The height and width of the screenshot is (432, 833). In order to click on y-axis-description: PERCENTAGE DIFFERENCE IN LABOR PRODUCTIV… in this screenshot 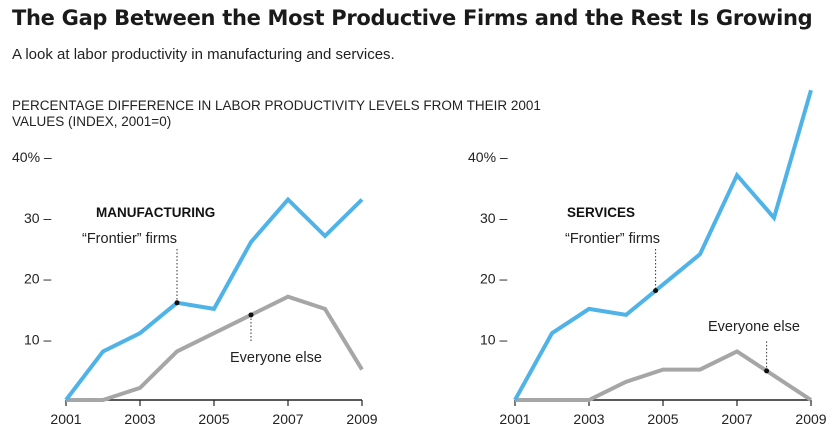, I will do `click(276, 113)`.